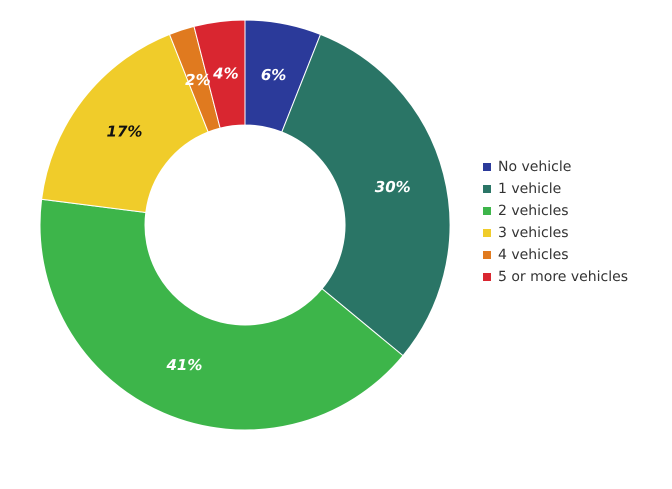 The height and width of the screenshot is (489, 672). I want to click on data-label: 17%, so click(124, 131).